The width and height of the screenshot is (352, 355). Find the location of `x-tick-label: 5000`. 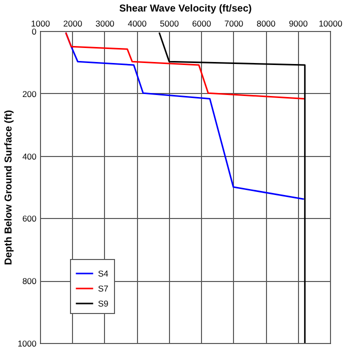

x-tick-label: 5000 is located at coordinates (170, 23).